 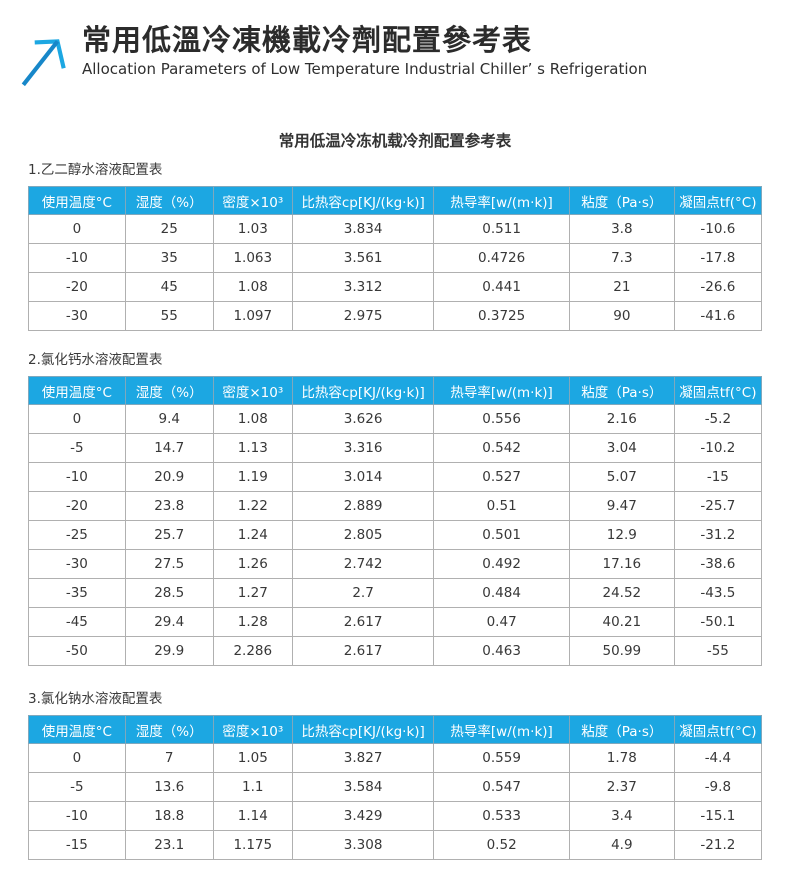 What do you see at coordinates (501, 651) in the screenshot?
I see `table-cell: 0.463` at bounding box center [501, 651].